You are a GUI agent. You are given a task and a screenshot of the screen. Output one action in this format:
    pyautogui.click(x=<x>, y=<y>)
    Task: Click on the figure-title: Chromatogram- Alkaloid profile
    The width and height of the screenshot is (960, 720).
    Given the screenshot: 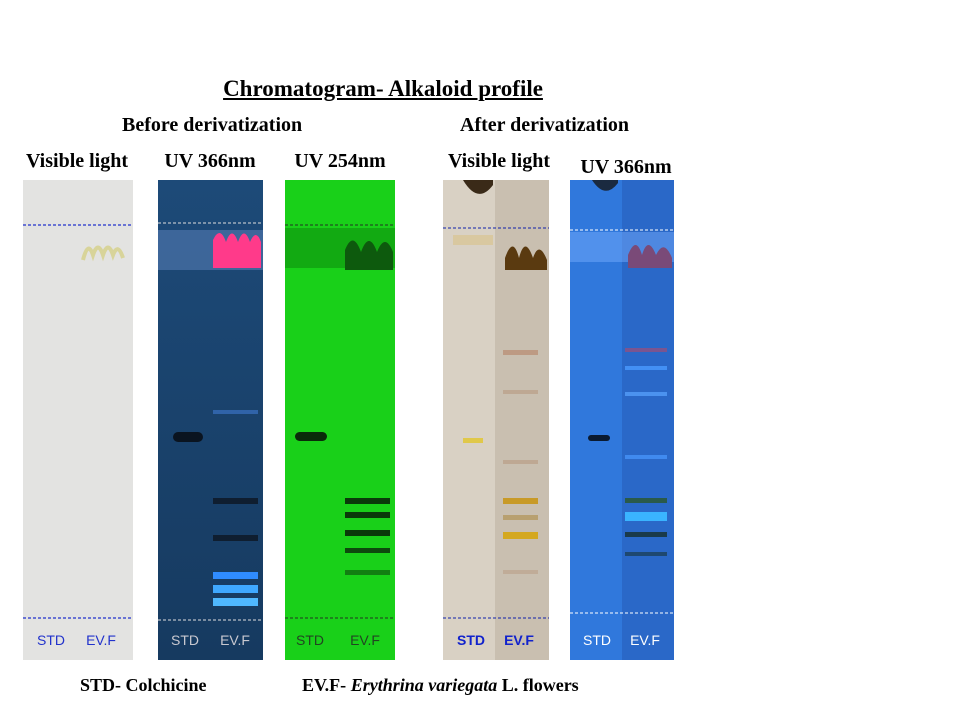 What is the action you would take?
    pyautogui.click(x=383, y=88)
    